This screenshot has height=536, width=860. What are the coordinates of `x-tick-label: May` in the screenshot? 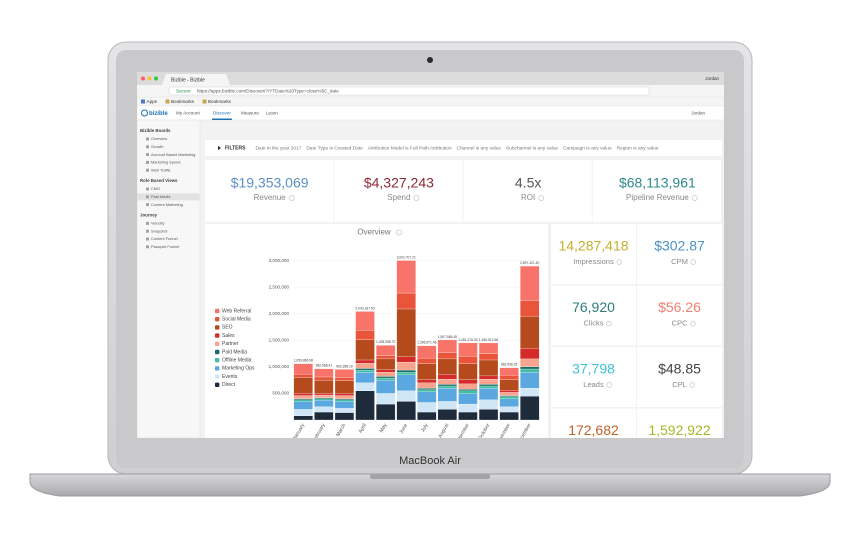 It's located at (384, 428).